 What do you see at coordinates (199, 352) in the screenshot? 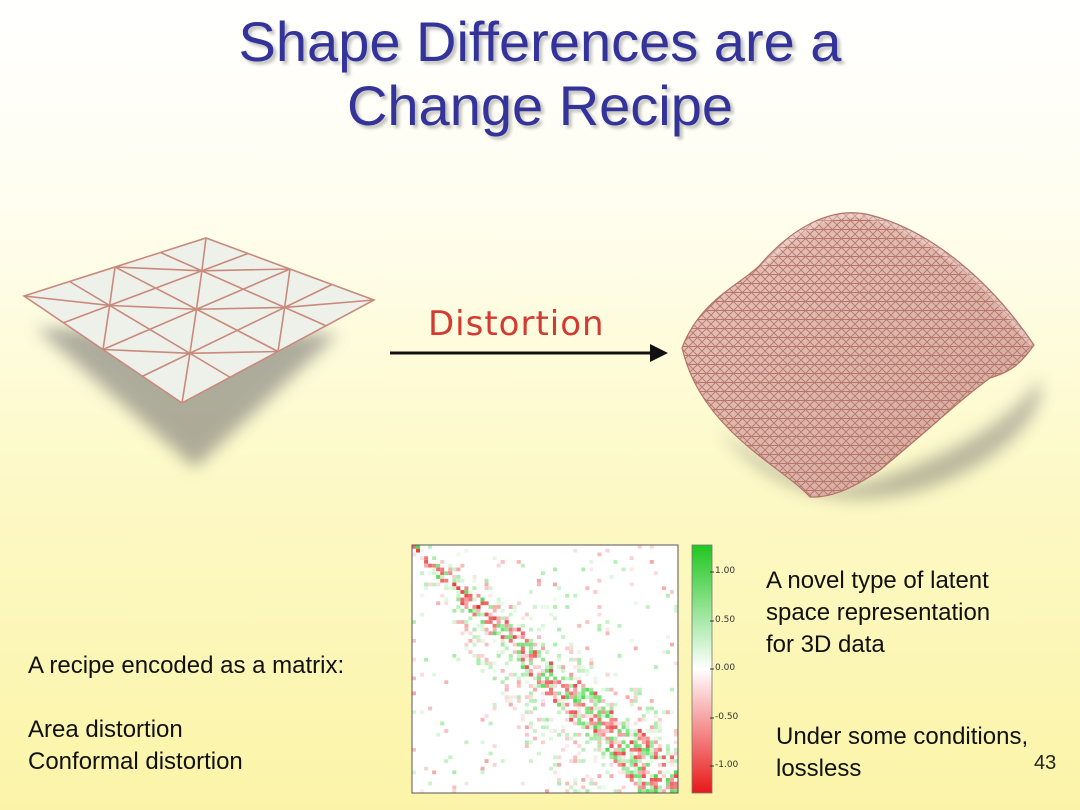
I see `flat-mesh` at bounding box center [199, 352].